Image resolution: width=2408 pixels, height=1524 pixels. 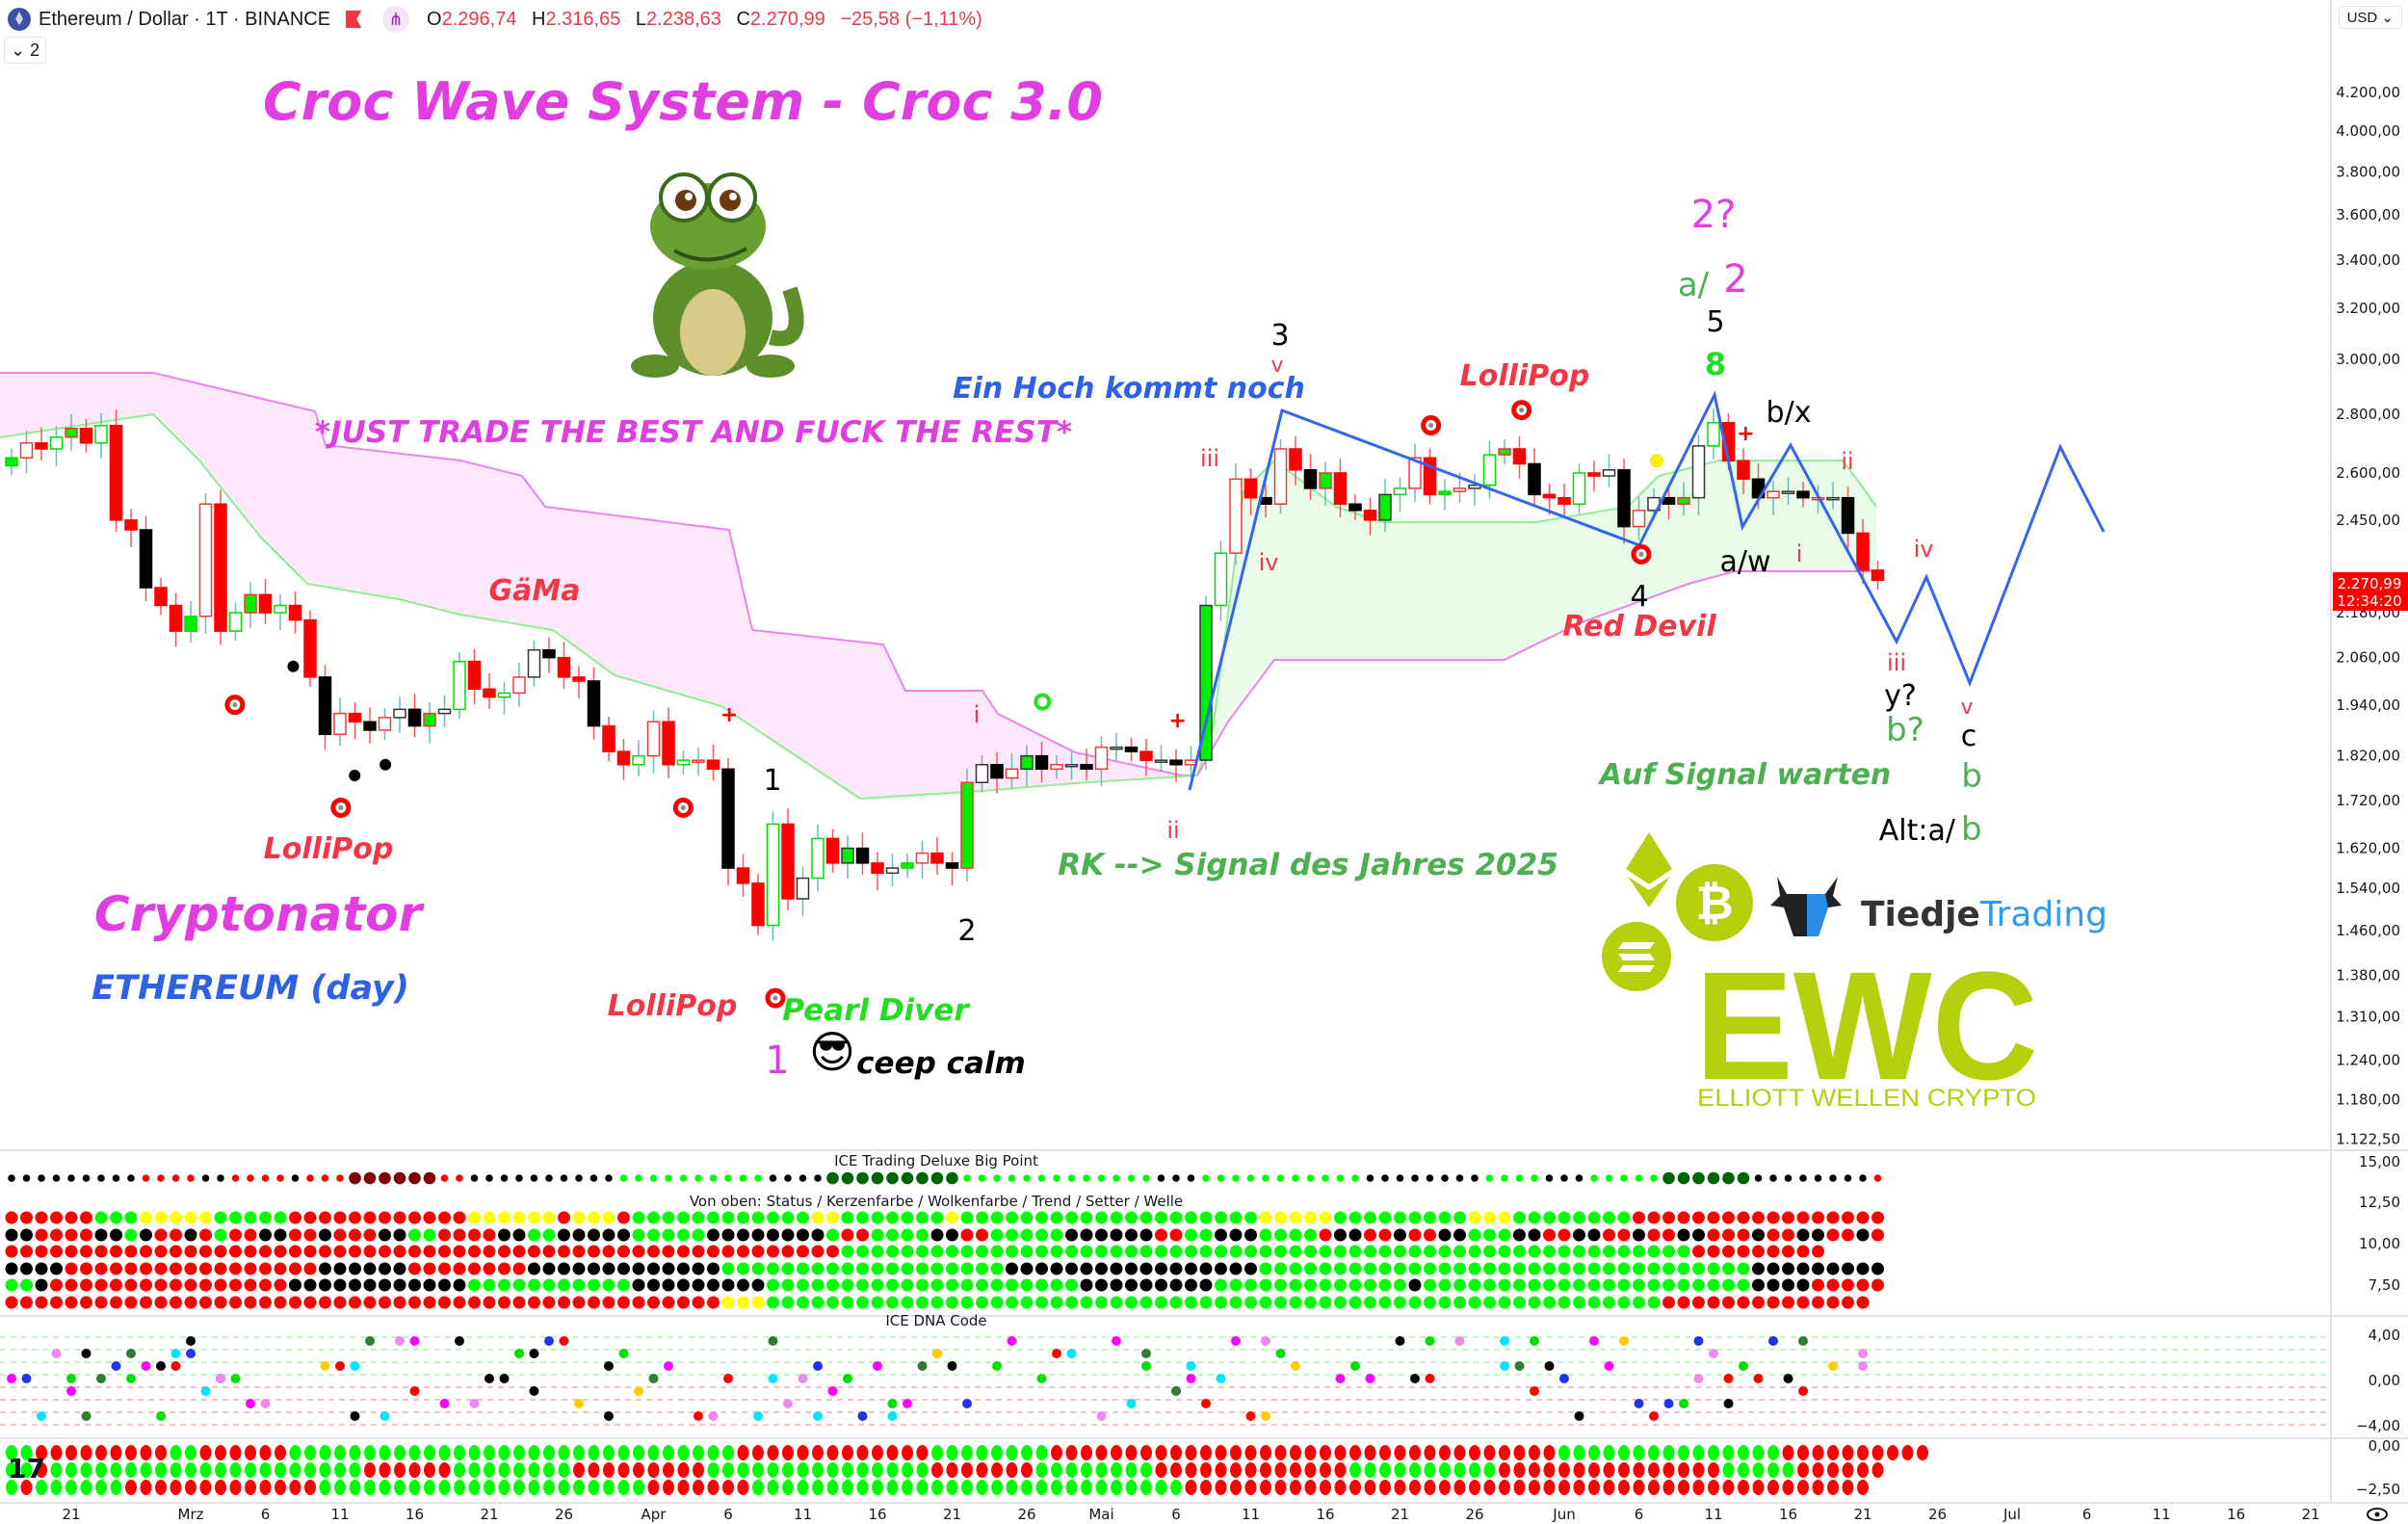 What do you see at coordinates (354, 20) in the screenshot?
I see `flag-icon` at bounding box center [354, 20].